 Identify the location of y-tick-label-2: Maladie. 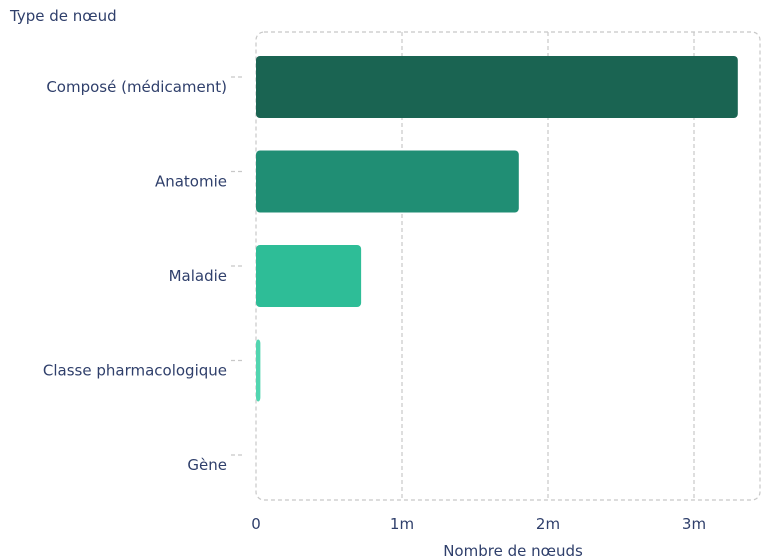
(198, 276).